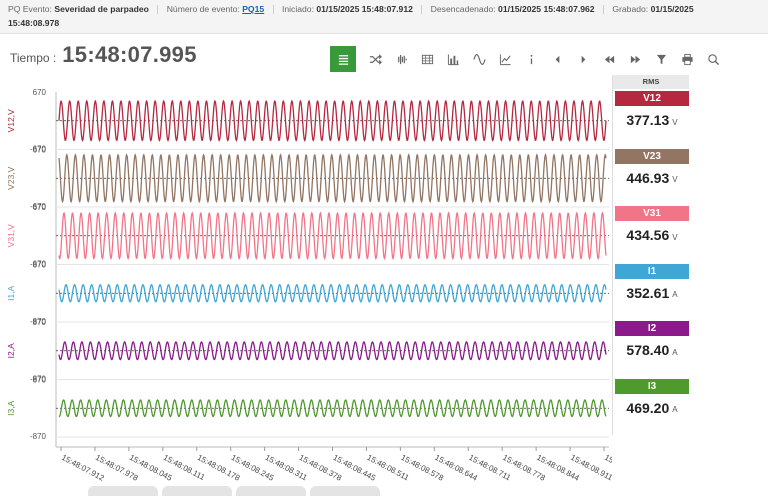 Image resolution: width=768 pixels, height=496 pixels. Describe the element at coordinates (648, 292) in the screenshot. I see `rms-value: 352.61` at that location.